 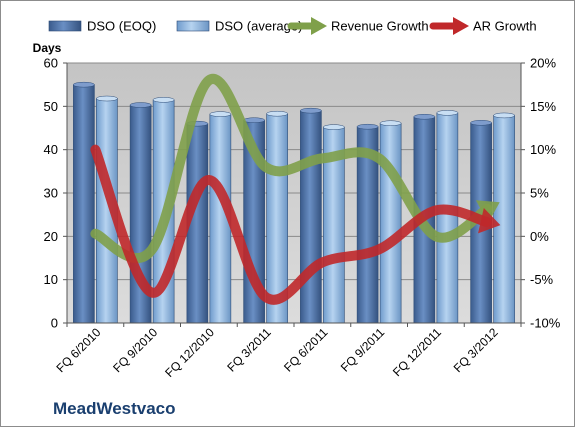 I want to click on legend-arrowhead-revenue-growth, so click(x=319, y=26).